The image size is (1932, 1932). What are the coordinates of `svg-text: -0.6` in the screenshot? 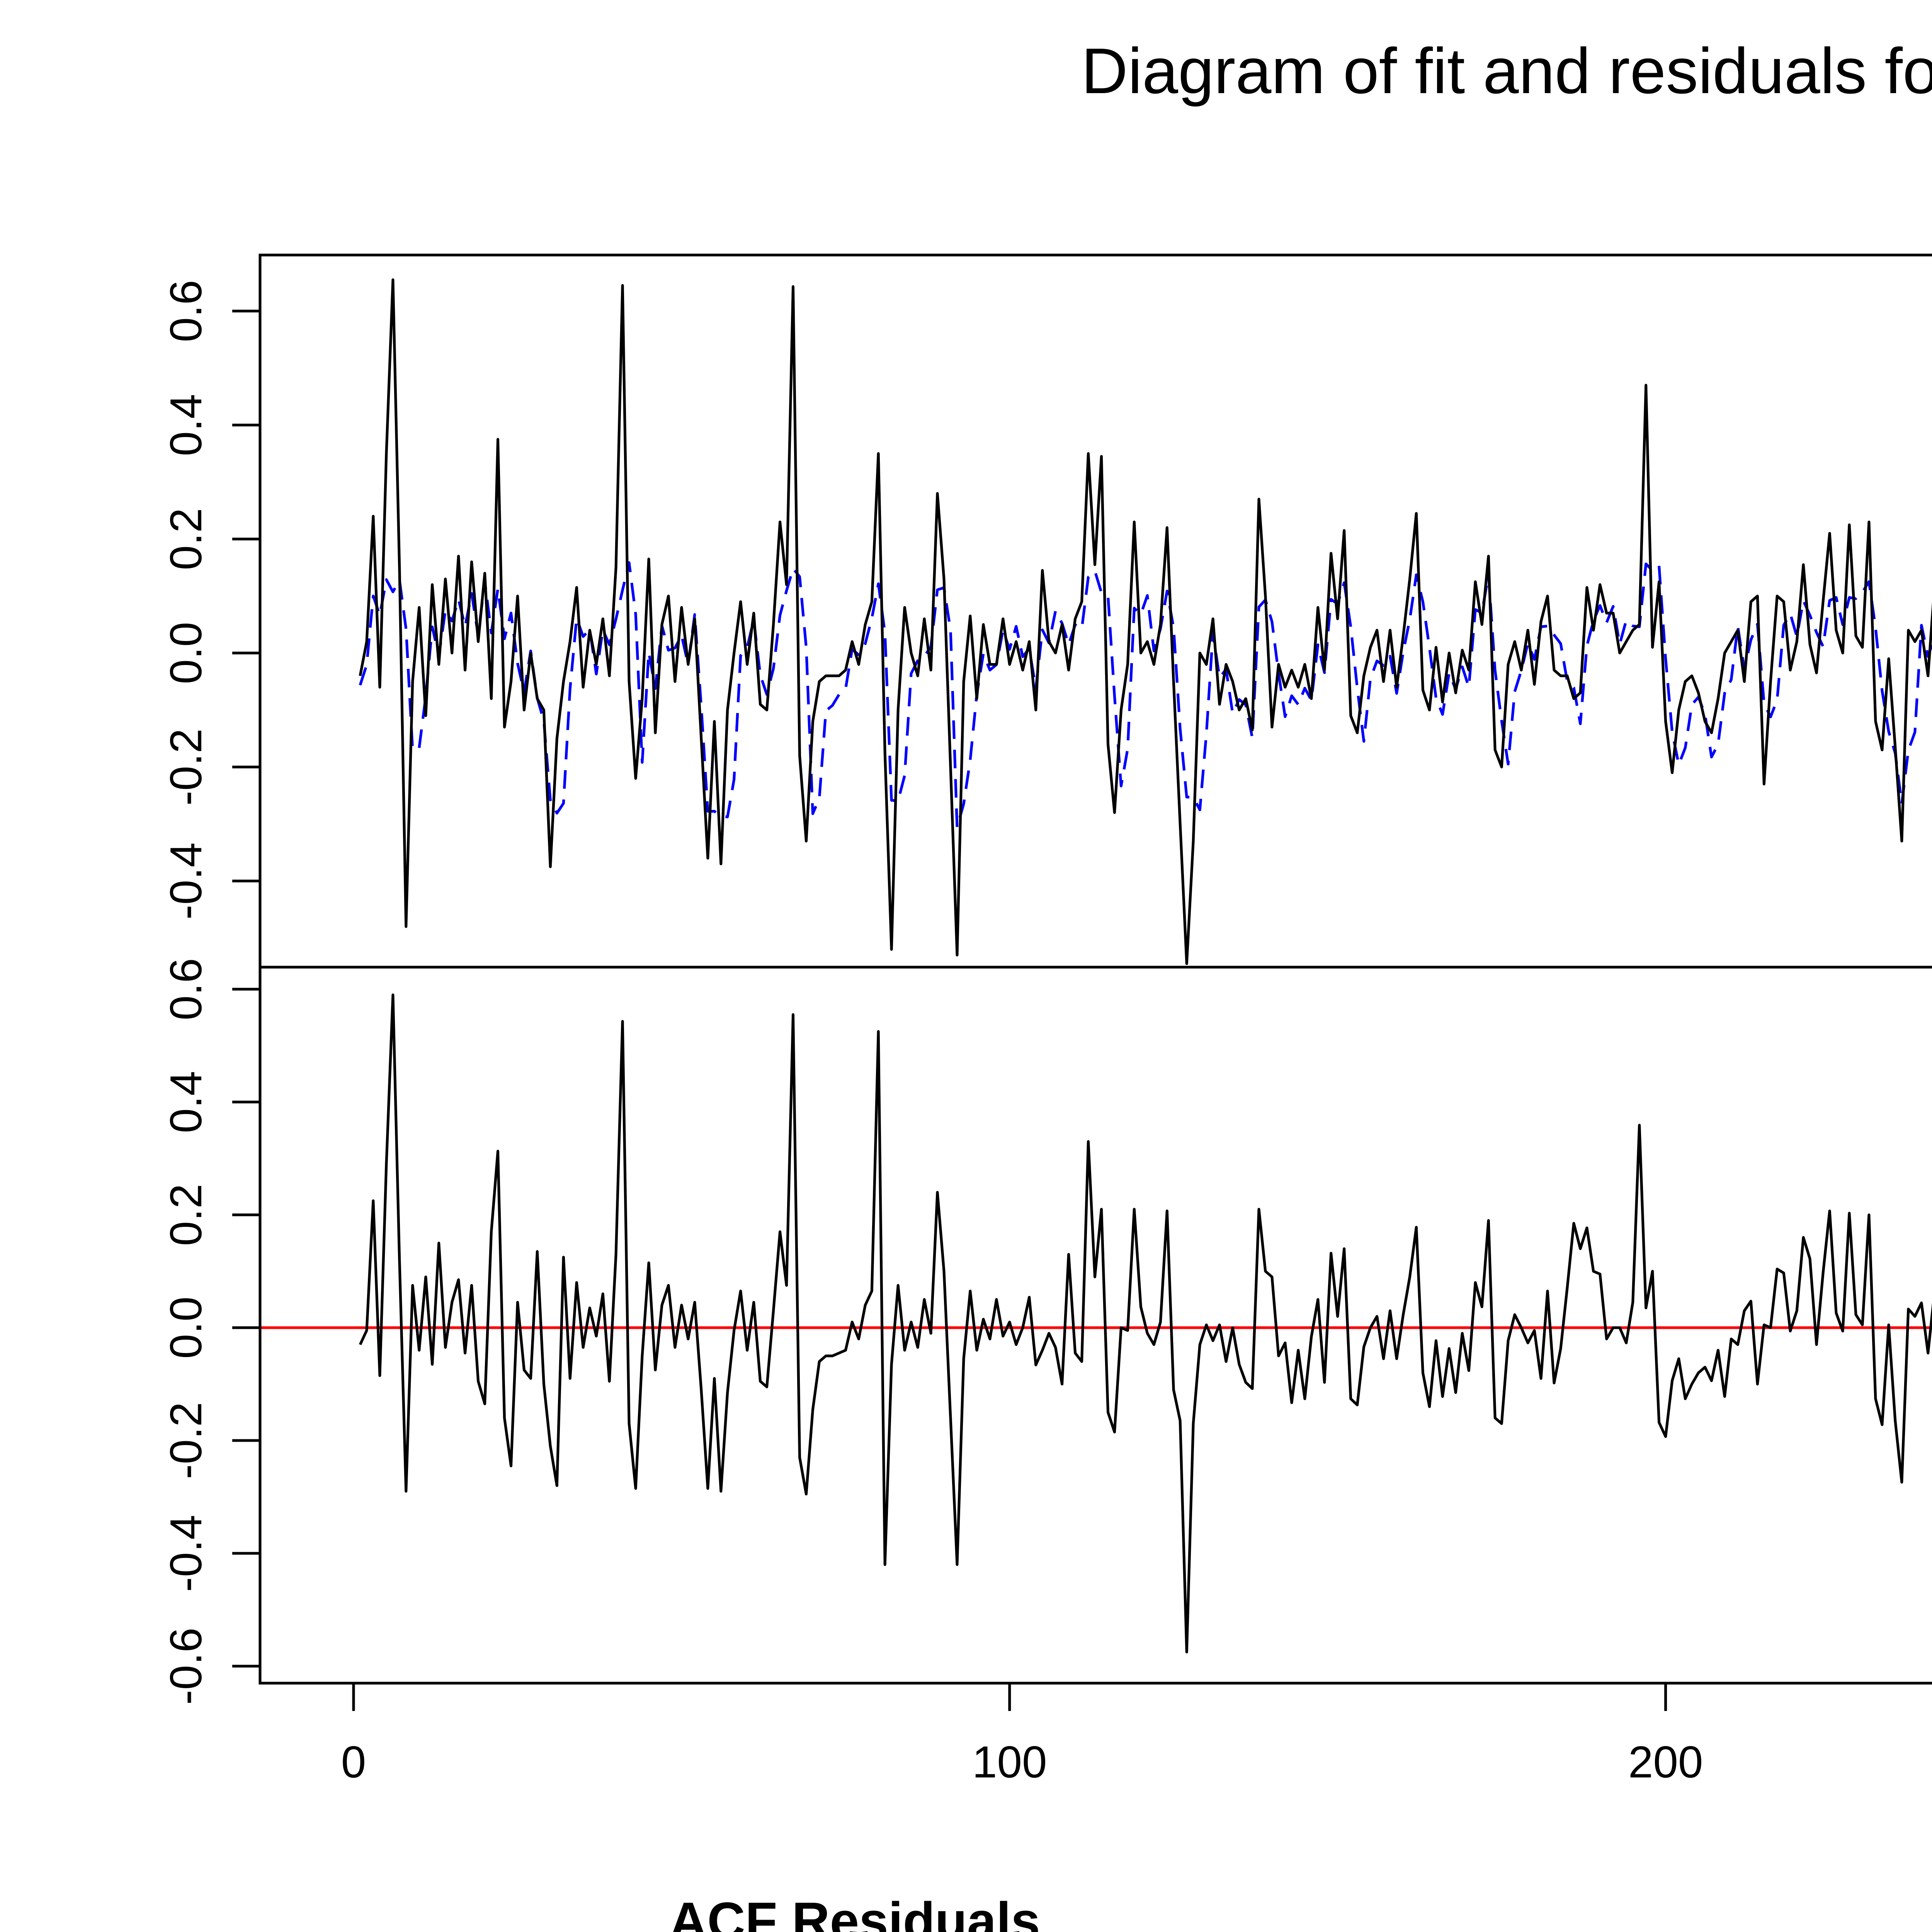 It's located at (186, 1667).